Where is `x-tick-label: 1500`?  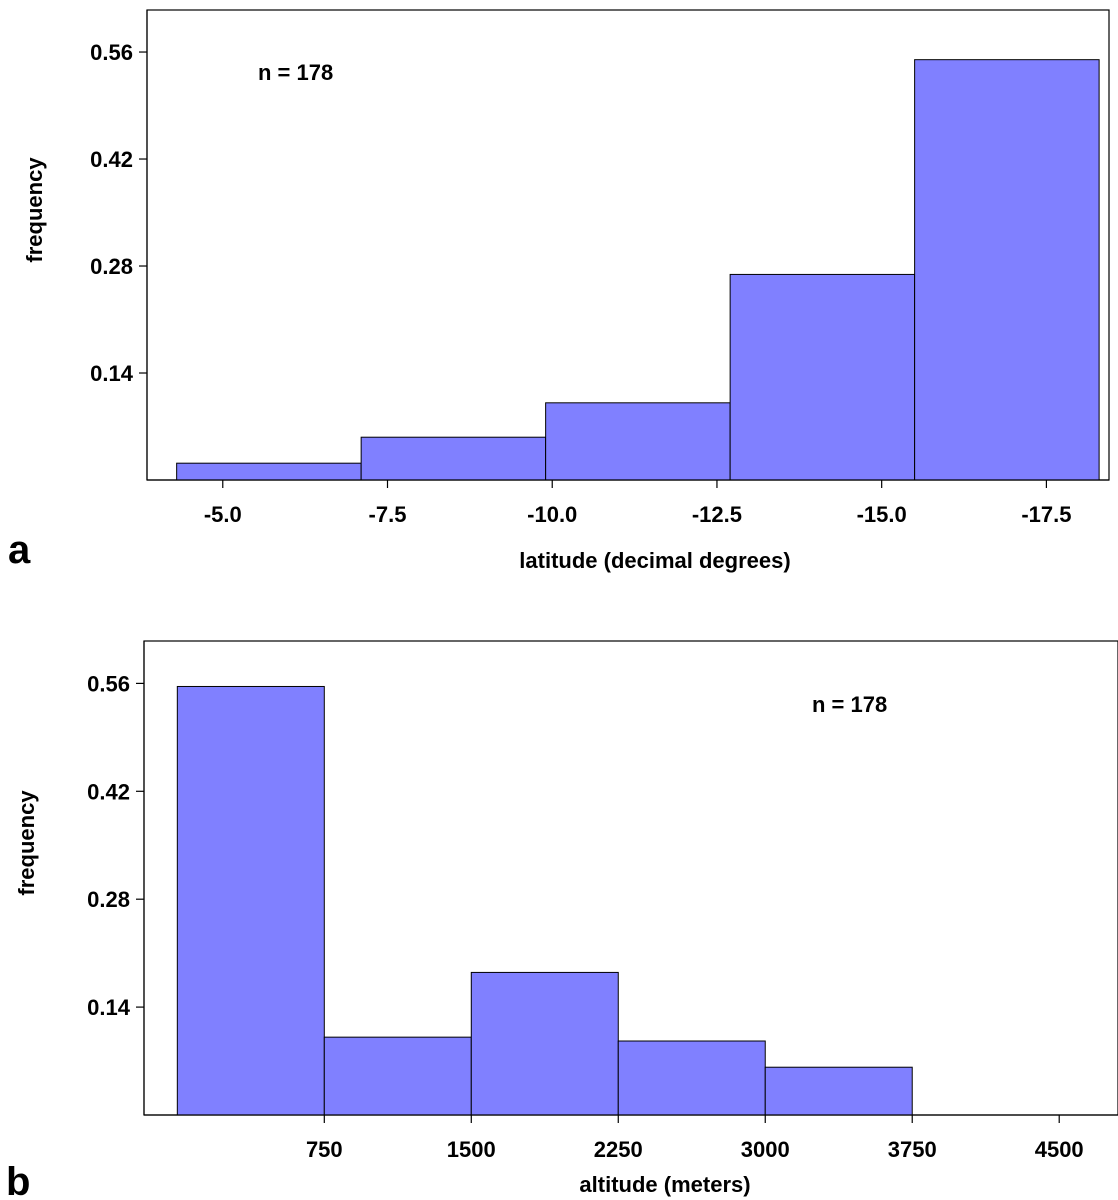 x-tick-label: 1500 is located at coordinates (471, 1149).